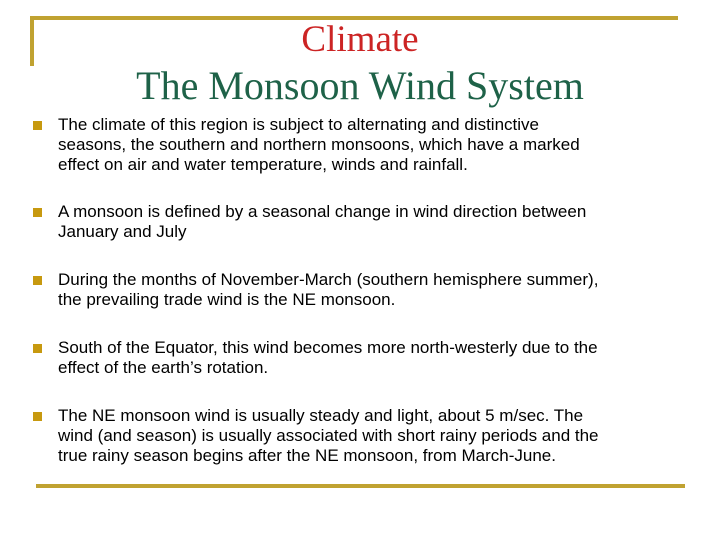 Image resolution: width=720 pixels, height=540 pixels. What do you see at coordinates (360, 486) in the screenshot?
I see `bottom-gold-rule` at bounding box center [360, 486].